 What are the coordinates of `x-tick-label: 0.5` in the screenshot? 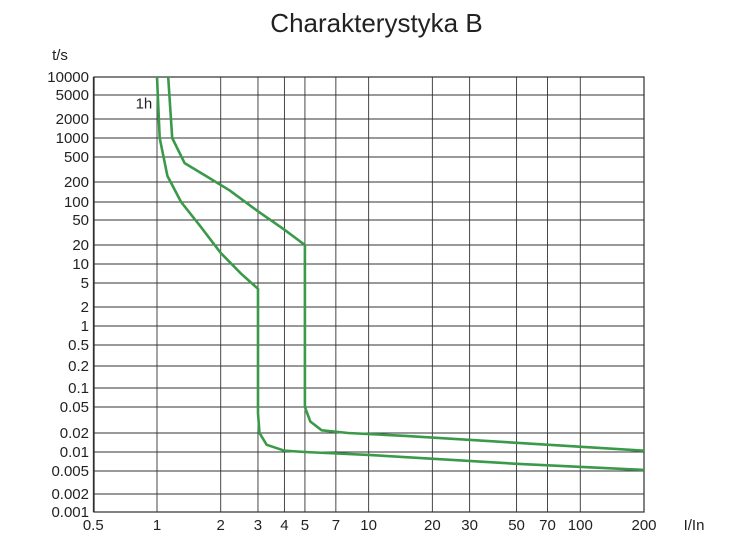 It's located at (93, 525).